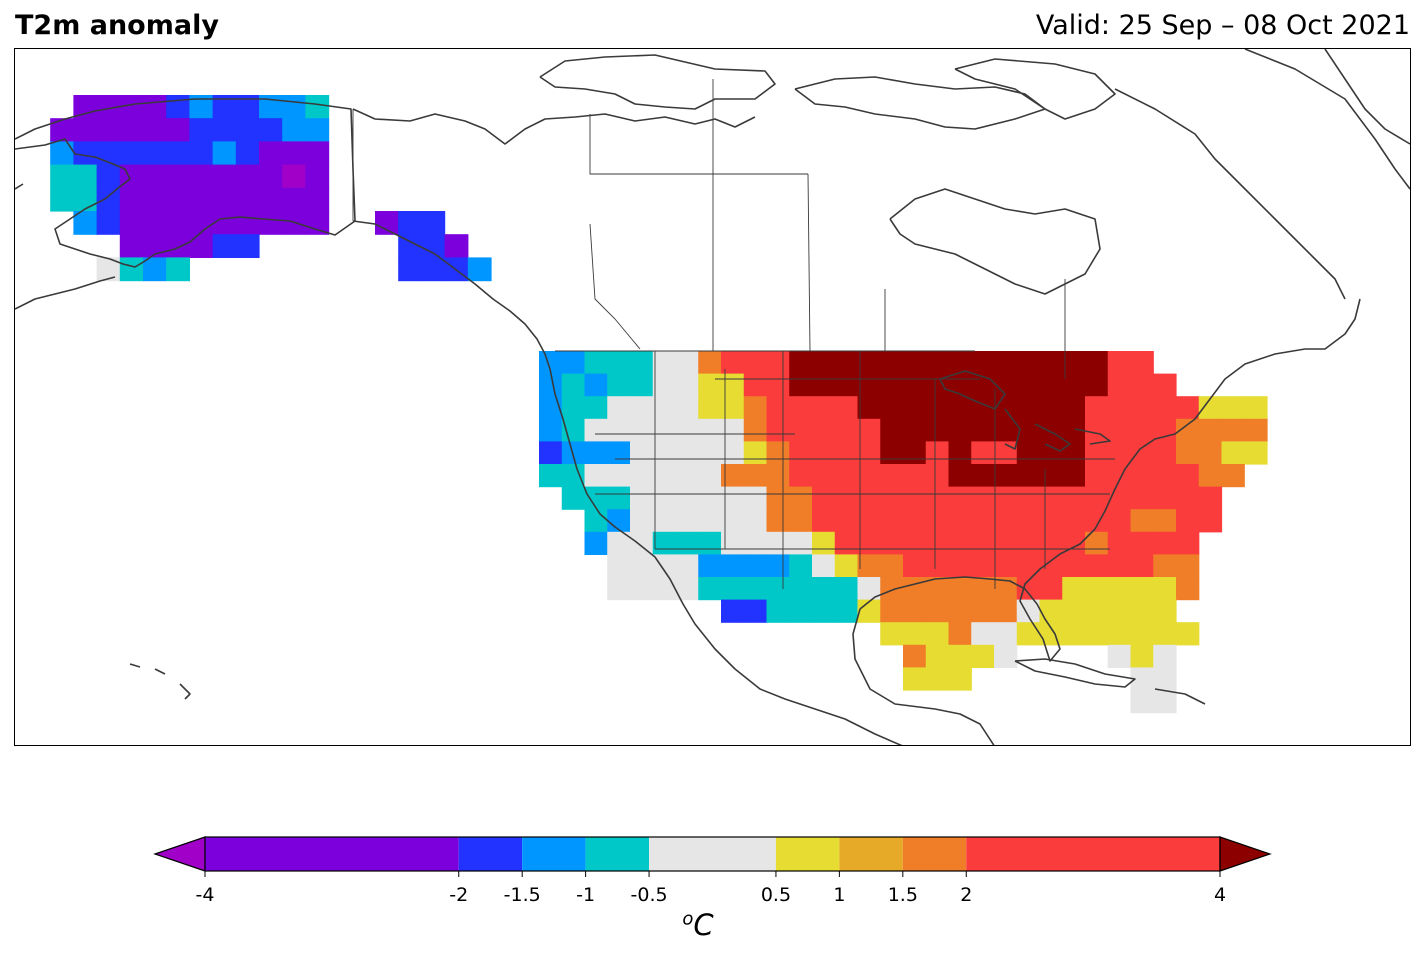 The height and width of the screenshot is (957, 1425). I want to click on colorbar-tick-label: -0.5, so click(649, 895).